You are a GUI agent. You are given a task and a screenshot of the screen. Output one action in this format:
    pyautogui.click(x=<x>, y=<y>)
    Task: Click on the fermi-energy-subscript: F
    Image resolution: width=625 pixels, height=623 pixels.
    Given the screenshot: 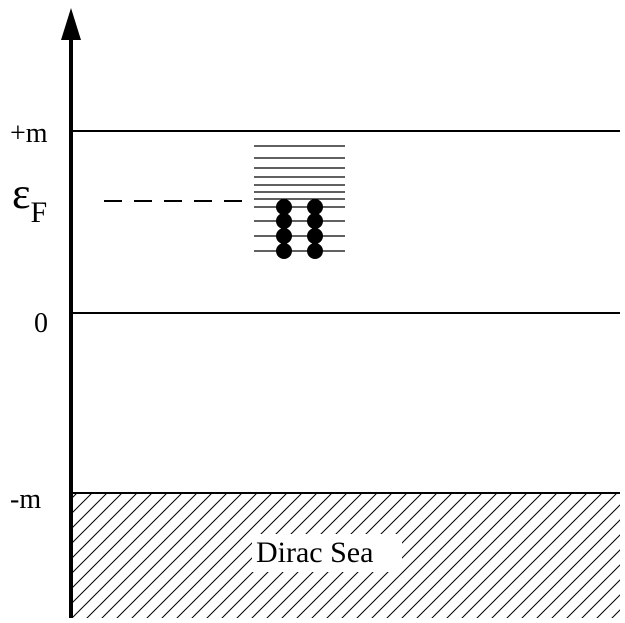 What is the action you would take?
    pyautogui.click(x=38, y=212)
    